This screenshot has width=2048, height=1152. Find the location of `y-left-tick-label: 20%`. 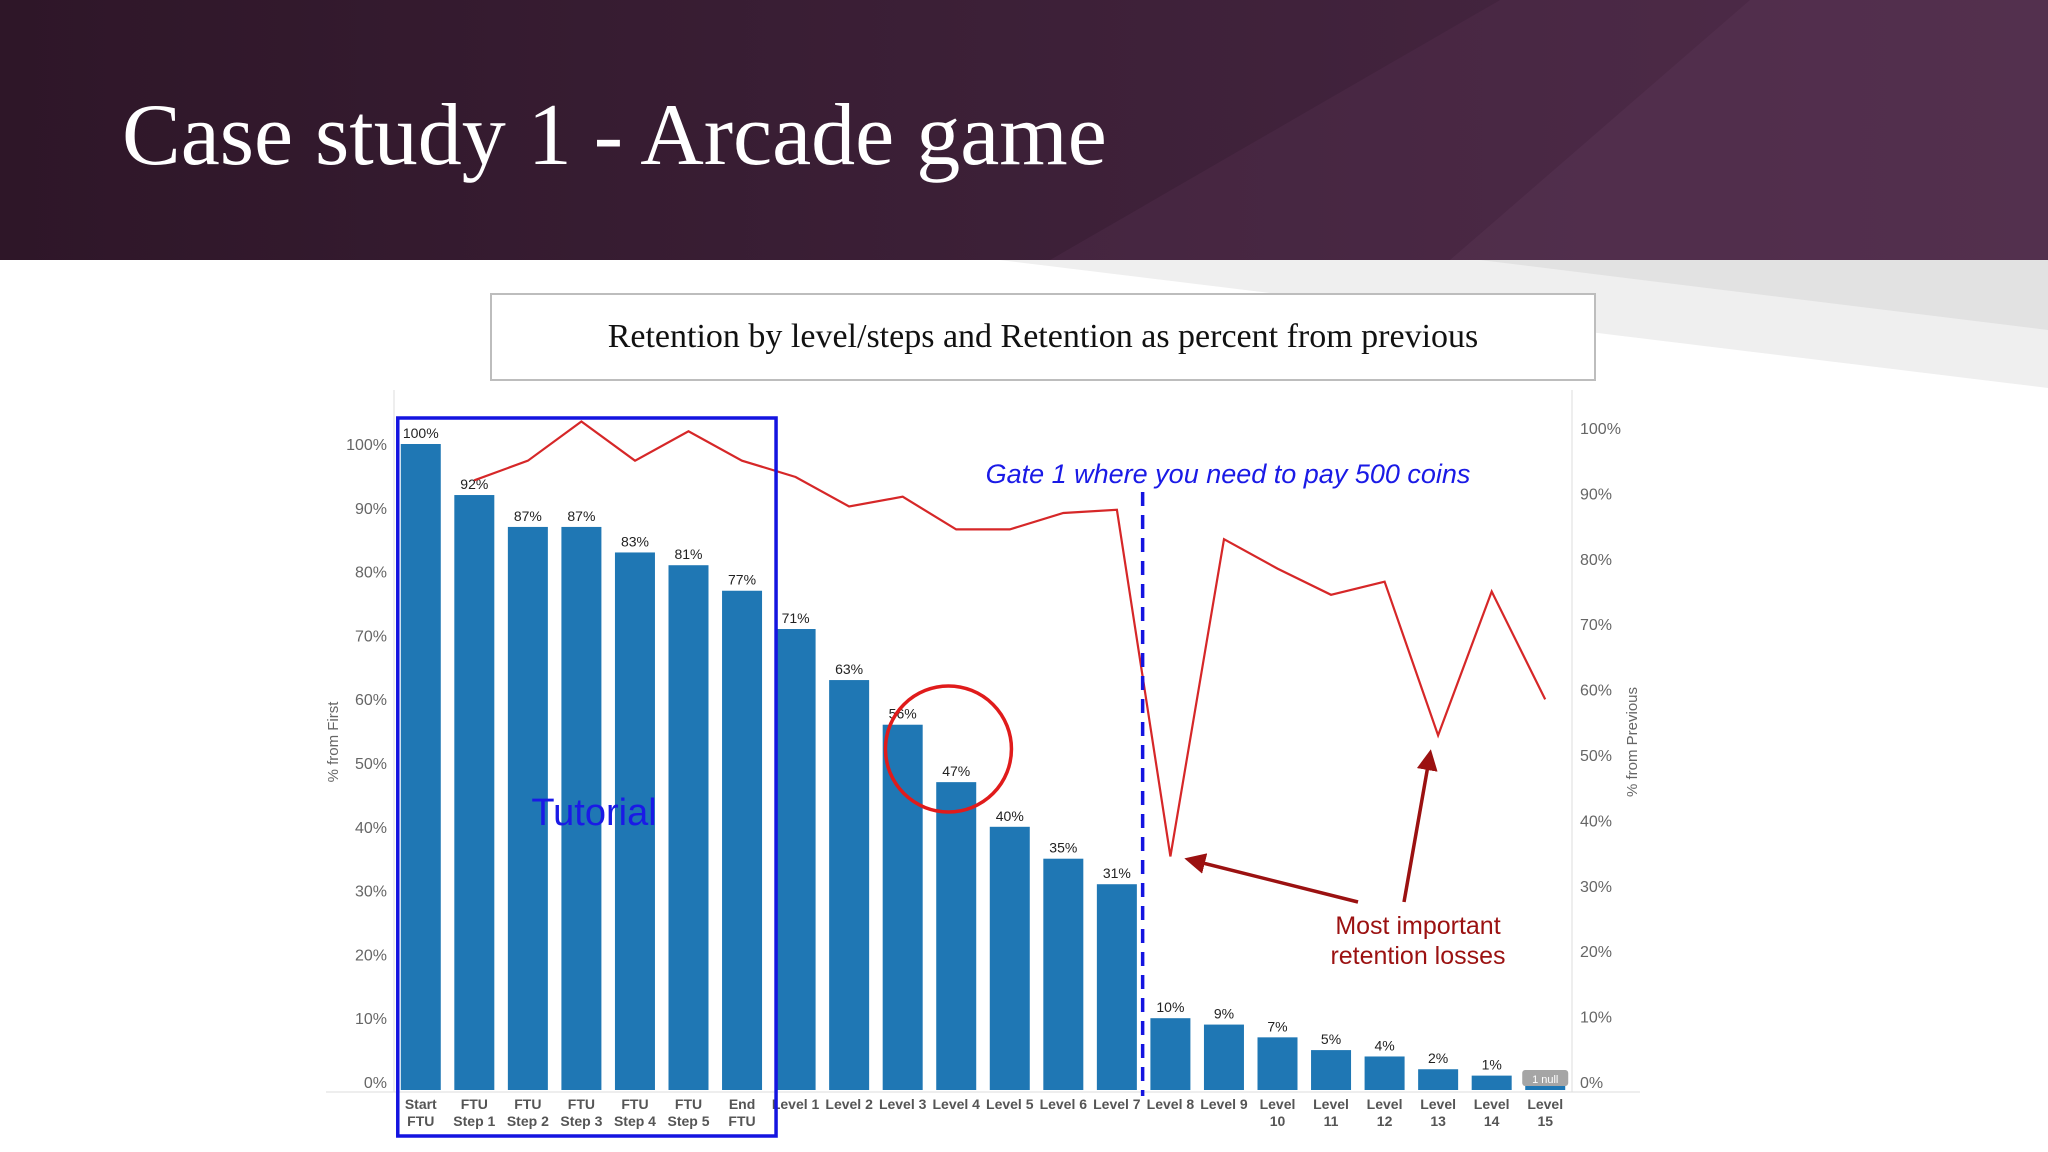

y-left-tick-label: 20% is located at coordinates (371, 955).